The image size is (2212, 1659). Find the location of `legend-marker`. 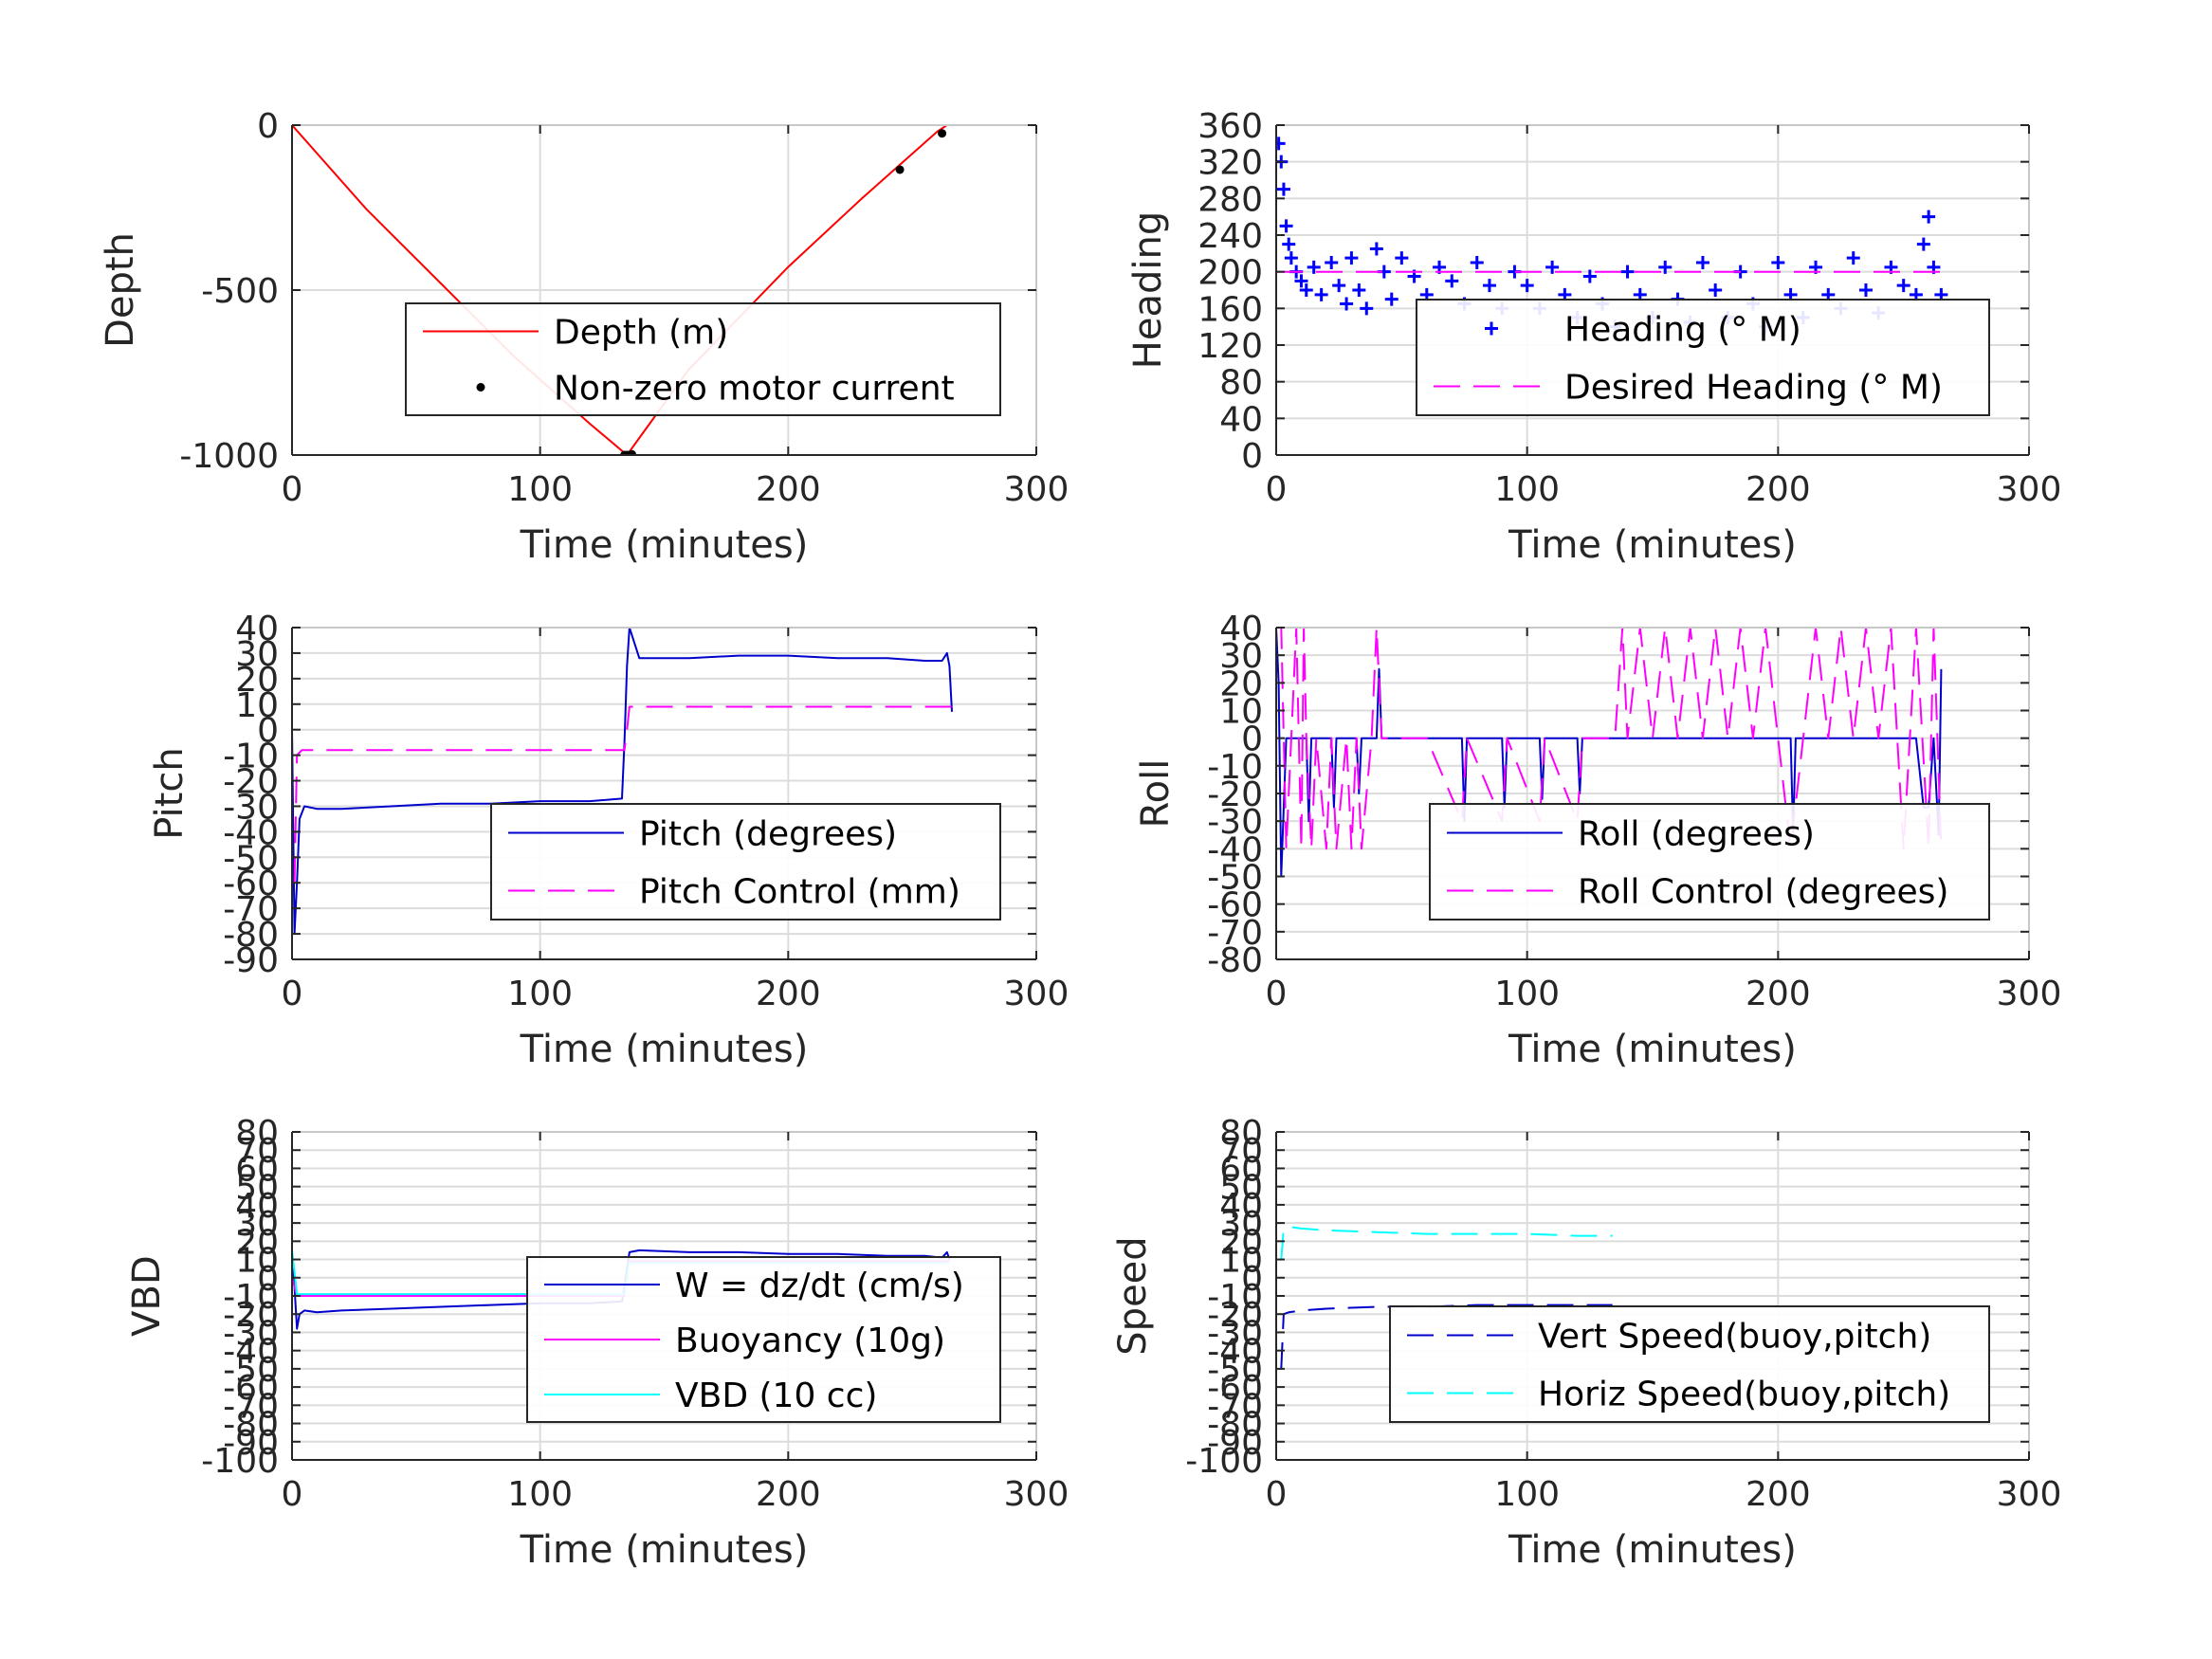

legend-marker is located at coordinates (480, 387).